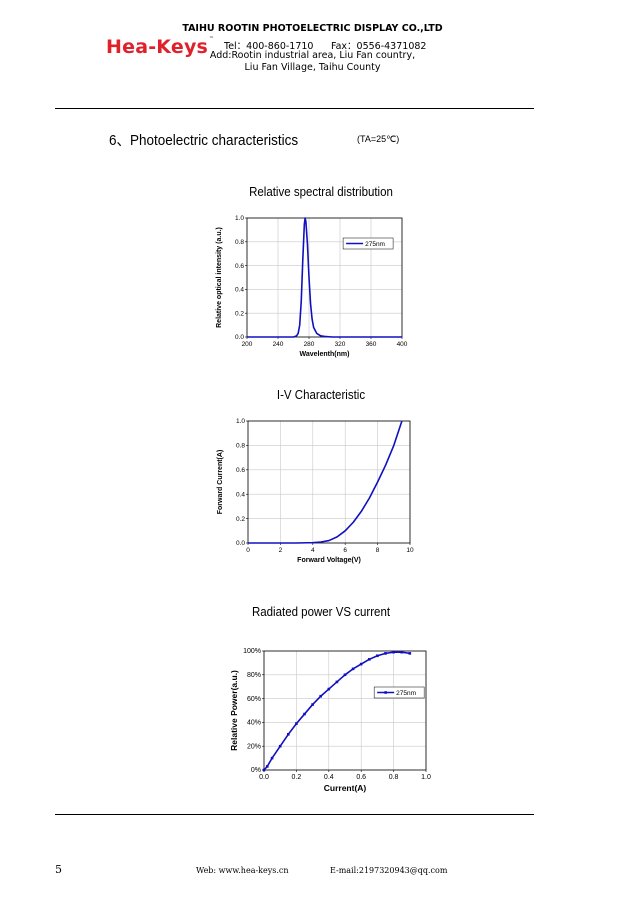 This screenshot has width=637, height=900. What do you see at coordinates (294, 814) in the screenshot?
I see `footer-divider` at bounding box center [294, 814].